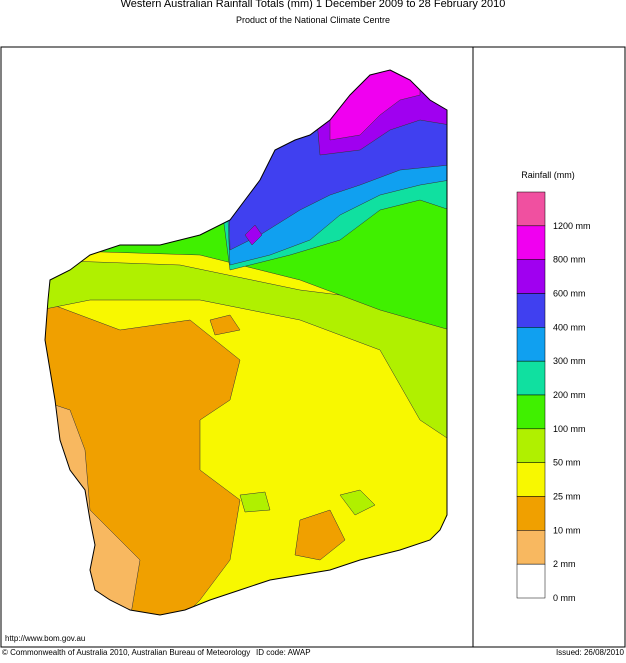 Image resolution: width=626 pixels, height=663 pixels. What do you see at coordinates (567, 497) in the screenshot?
I see `legend-label: 25 mm` at bounding box center [567, 497].